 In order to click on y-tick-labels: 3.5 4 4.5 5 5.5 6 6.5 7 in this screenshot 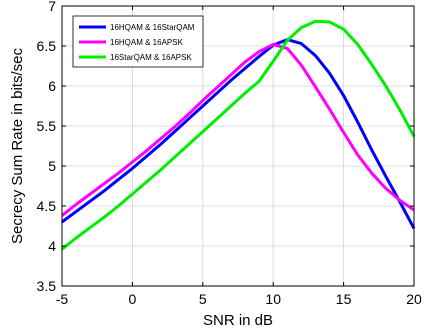, I will do `click(47, 147)`.